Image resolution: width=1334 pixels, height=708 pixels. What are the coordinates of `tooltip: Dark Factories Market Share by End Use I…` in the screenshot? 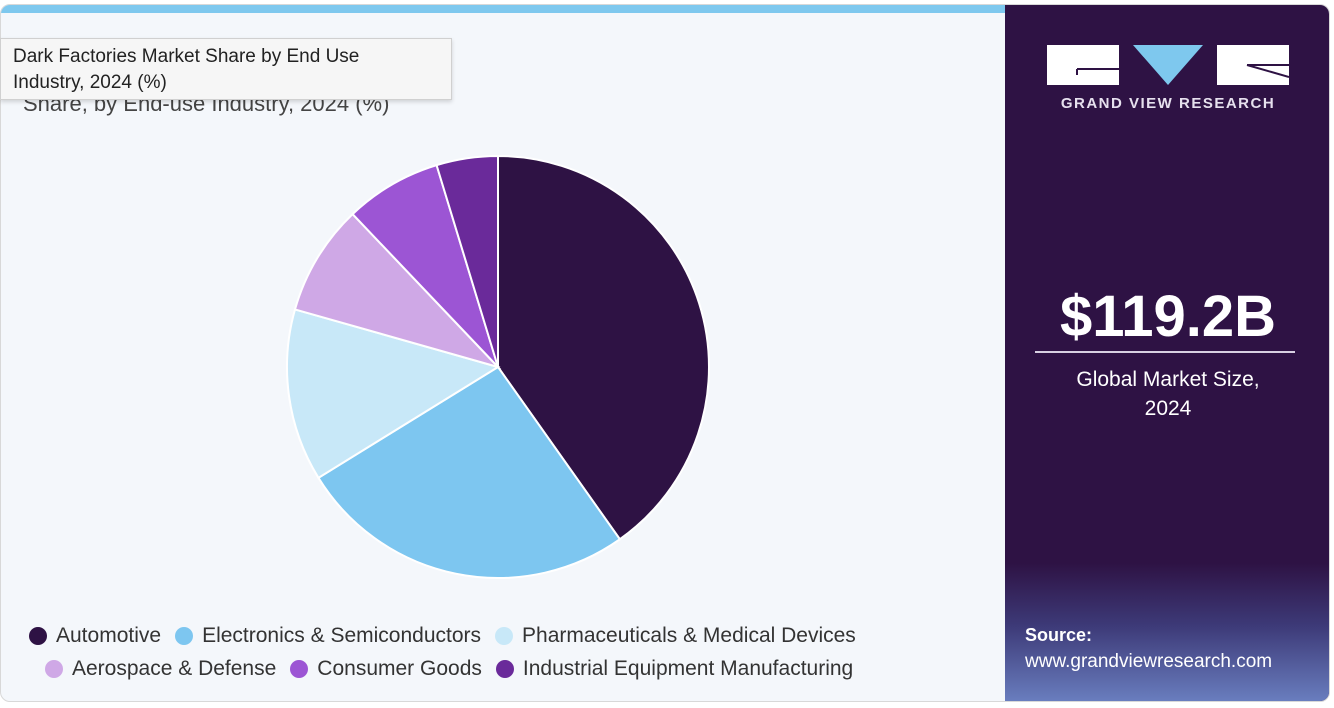 It's located at (226, 69).